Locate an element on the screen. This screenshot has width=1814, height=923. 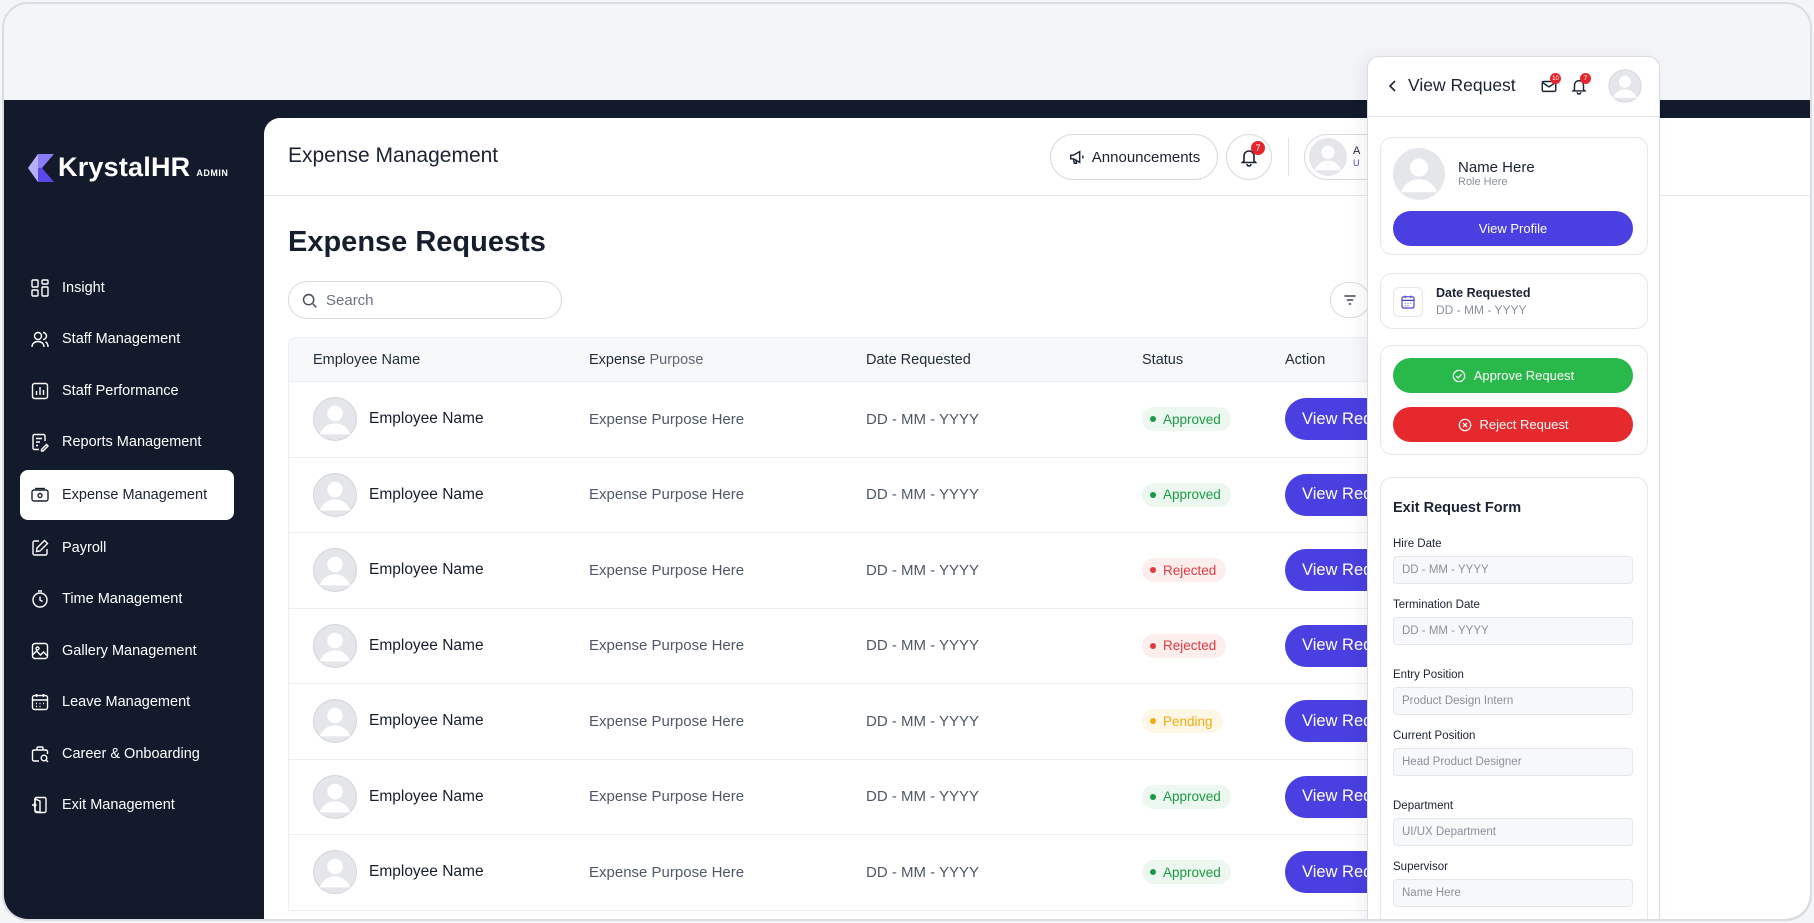
search-icon is located at coordinates (309, 300).